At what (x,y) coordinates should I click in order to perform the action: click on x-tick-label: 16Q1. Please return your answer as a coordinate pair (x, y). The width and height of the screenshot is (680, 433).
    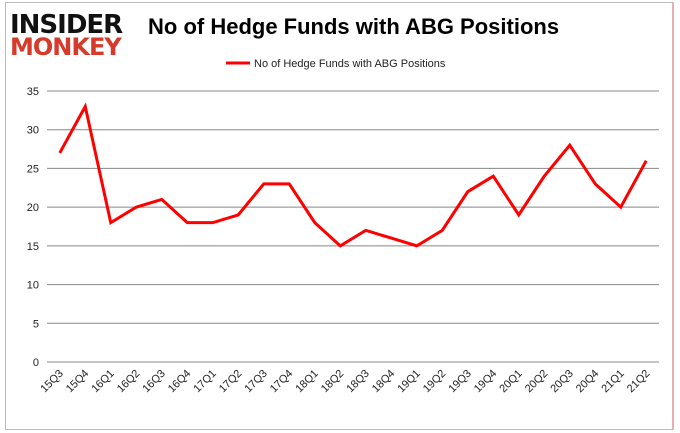
    Looking at the image, I should click on (103, 382).